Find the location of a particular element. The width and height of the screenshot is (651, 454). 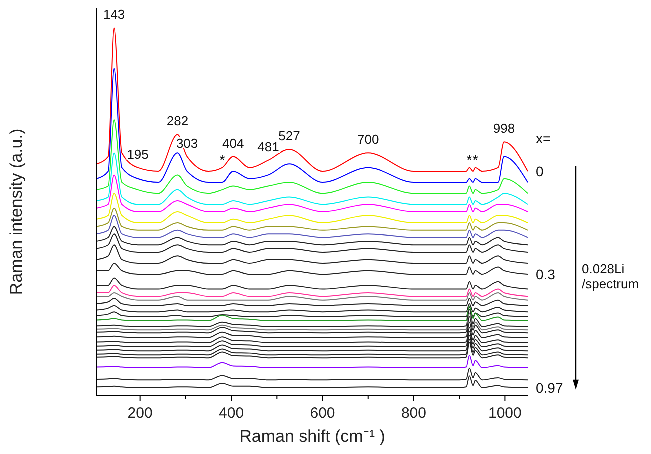

annotation: 481 is located at coordinates (269, 146).